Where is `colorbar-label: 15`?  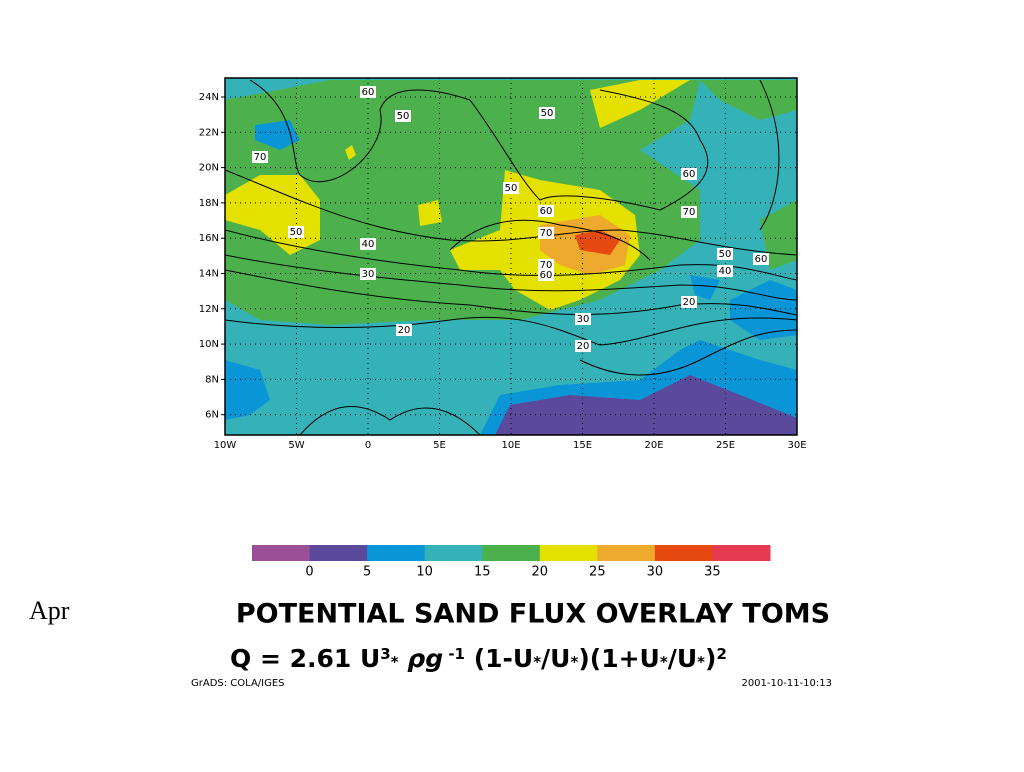 colorbar-label: 15 is located at coordinates (482, 572).